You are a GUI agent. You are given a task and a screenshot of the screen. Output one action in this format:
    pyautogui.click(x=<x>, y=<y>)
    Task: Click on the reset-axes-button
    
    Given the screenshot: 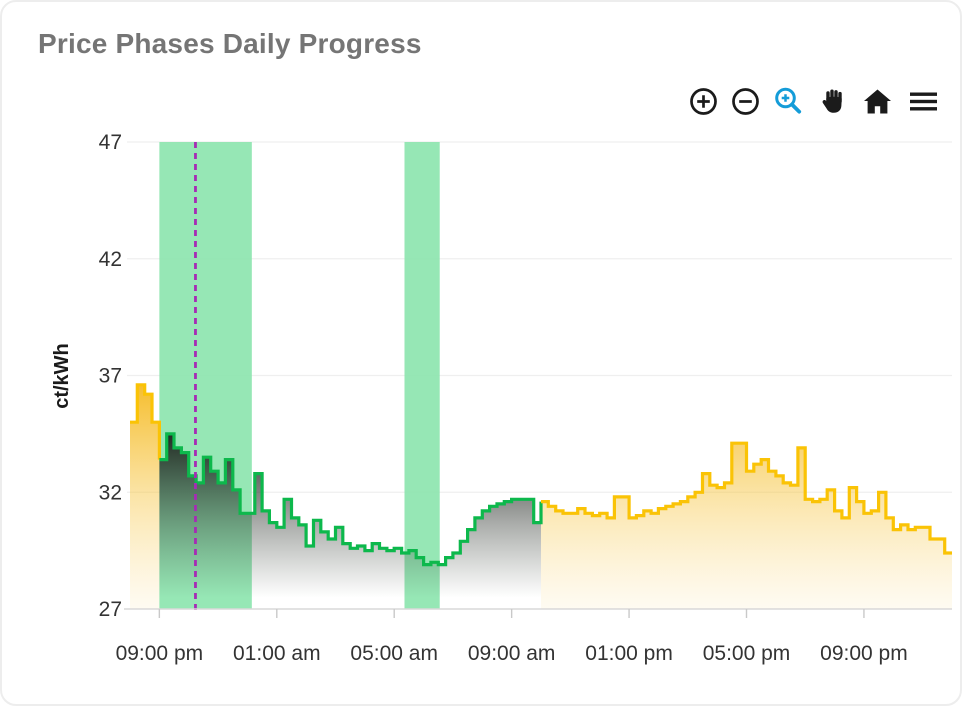 What is the action you would take?
    pyautogui.click(x=877, y=101)
    